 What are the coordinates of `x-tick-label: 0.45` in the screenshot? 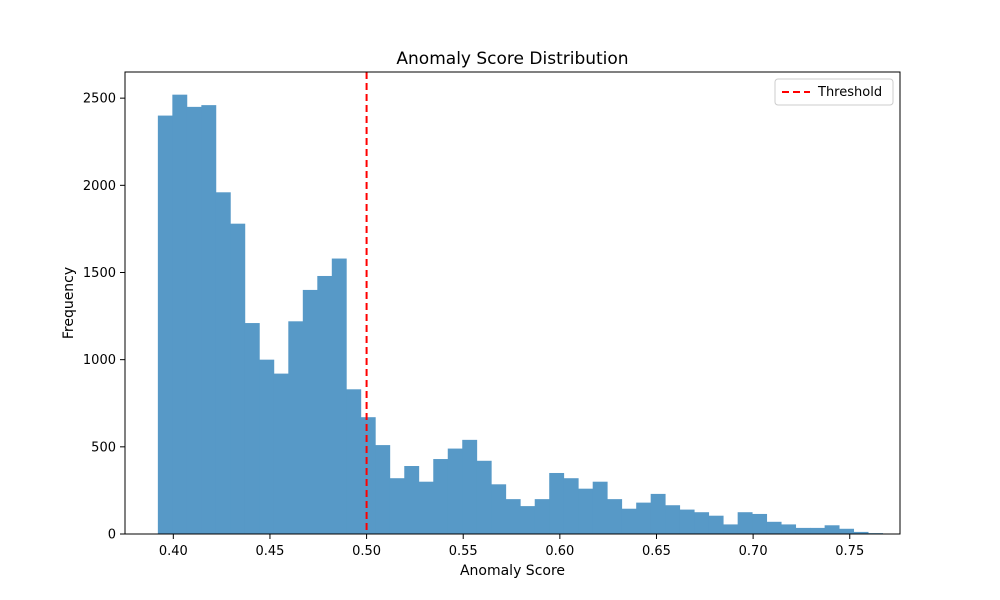 It's located at (269, 551).